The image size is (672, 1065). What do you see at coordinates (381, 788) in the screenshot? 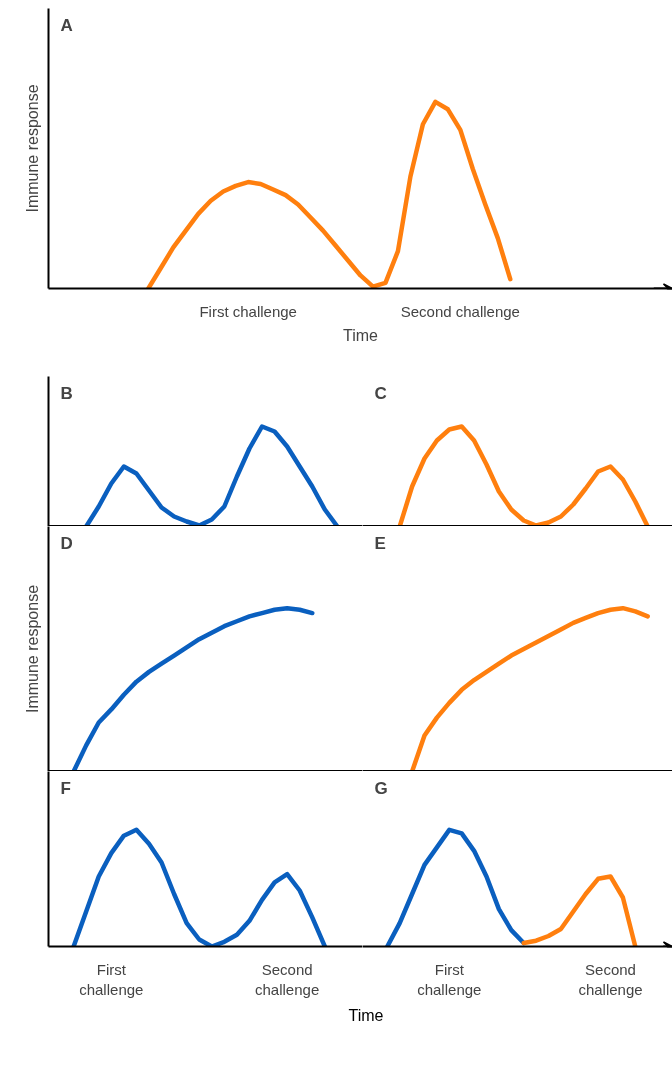
I see `chart-title: G` at bounding box center [381, 788].